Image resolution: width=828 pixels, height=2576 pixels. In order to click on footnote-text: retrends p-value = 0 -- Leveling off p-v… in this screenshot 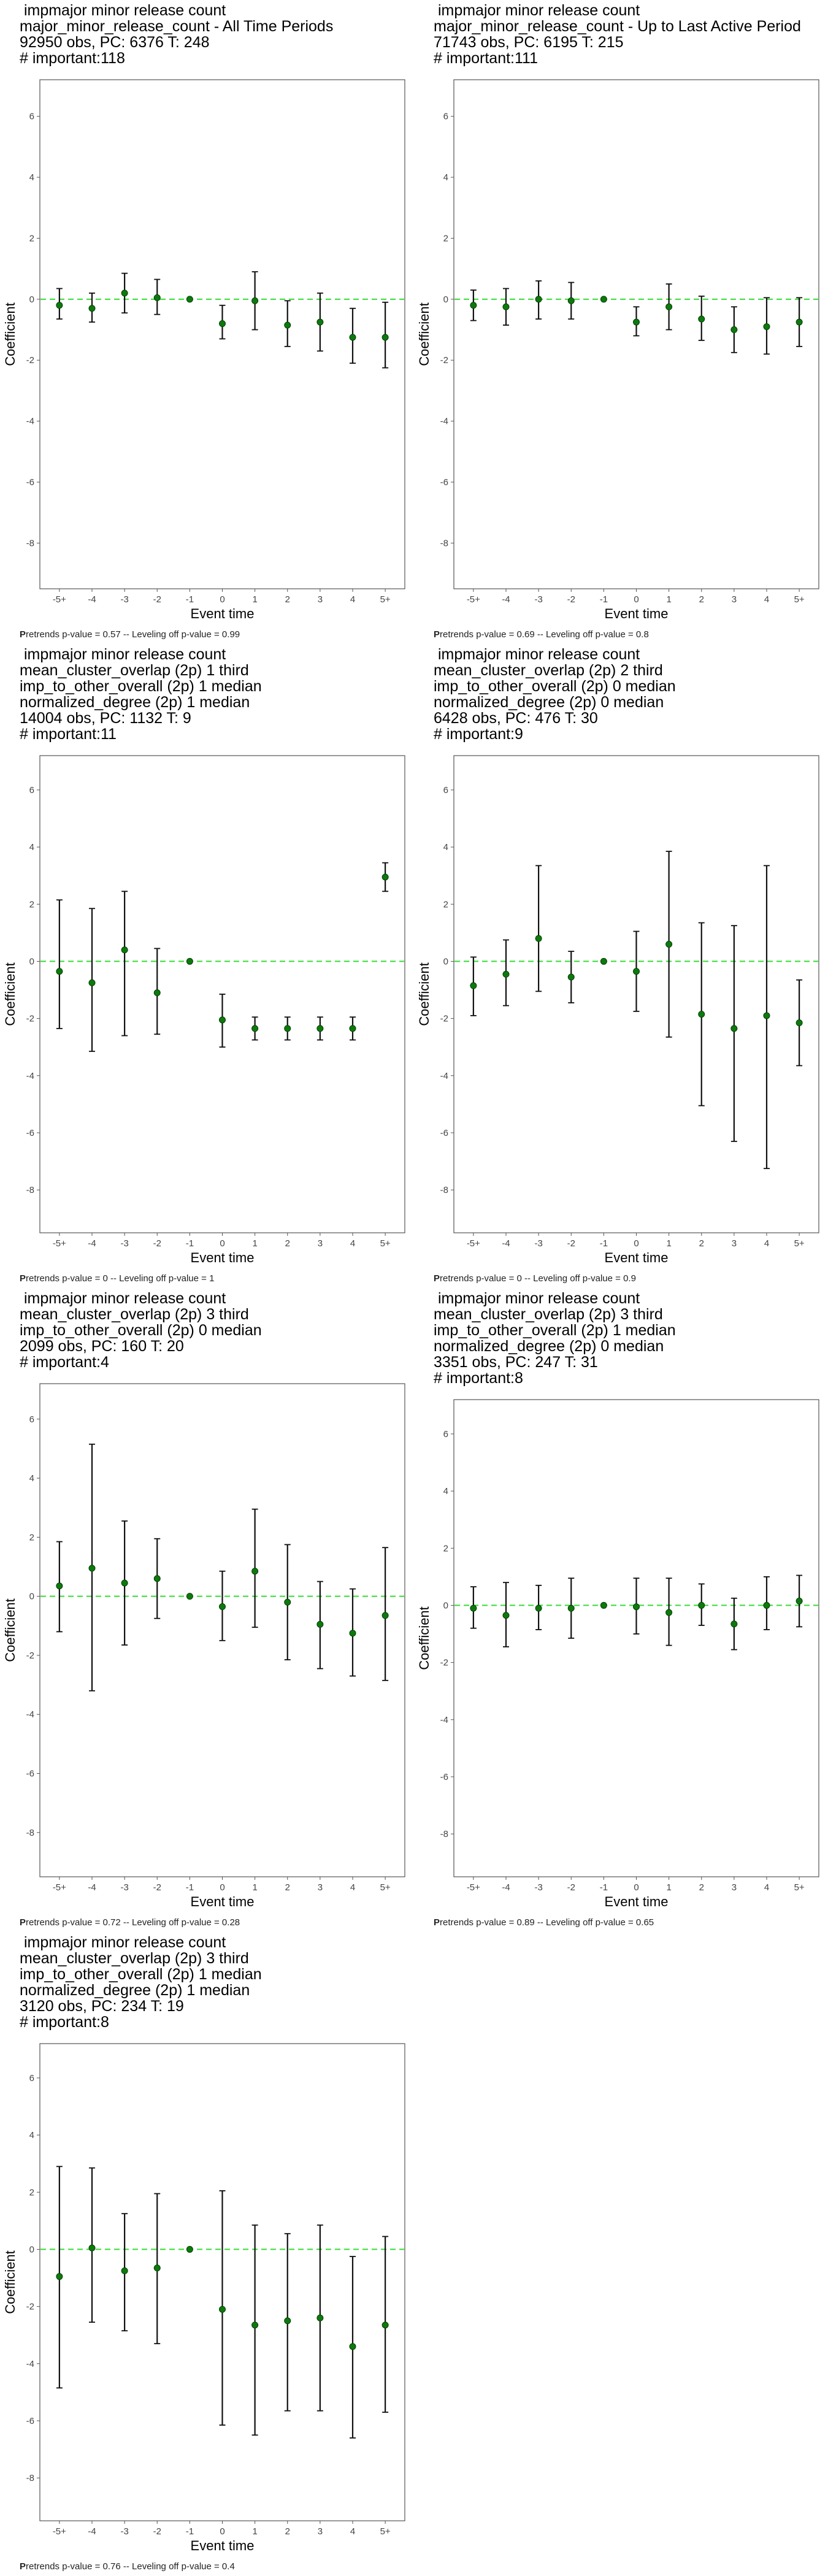, I will do `click(120, 1278)`.